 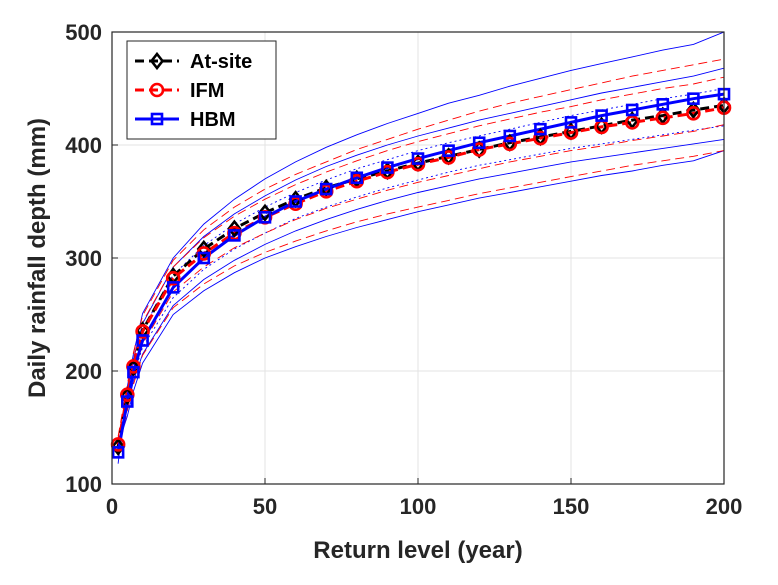 I want to click on y-tick-label: 100, so click(x=83, y=484).